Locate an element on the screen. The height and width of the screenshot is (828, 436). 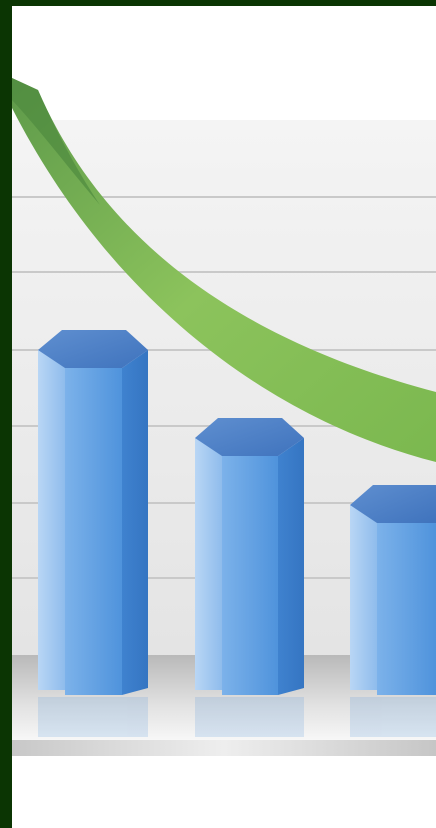
ribbon-fold is located at coordinates (56, 141).